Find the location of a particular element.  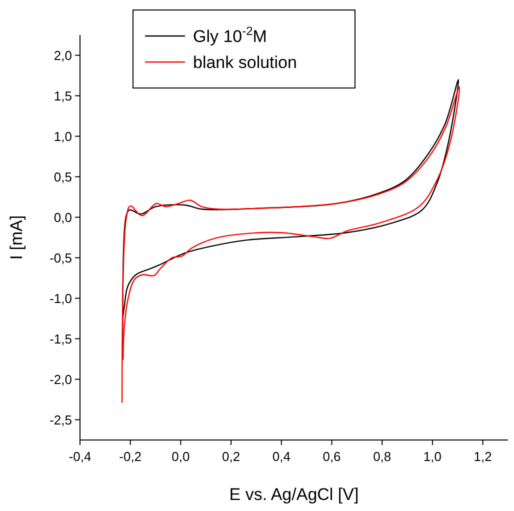

x-tick-label: -0,4 is located at coordinates (80, 456).